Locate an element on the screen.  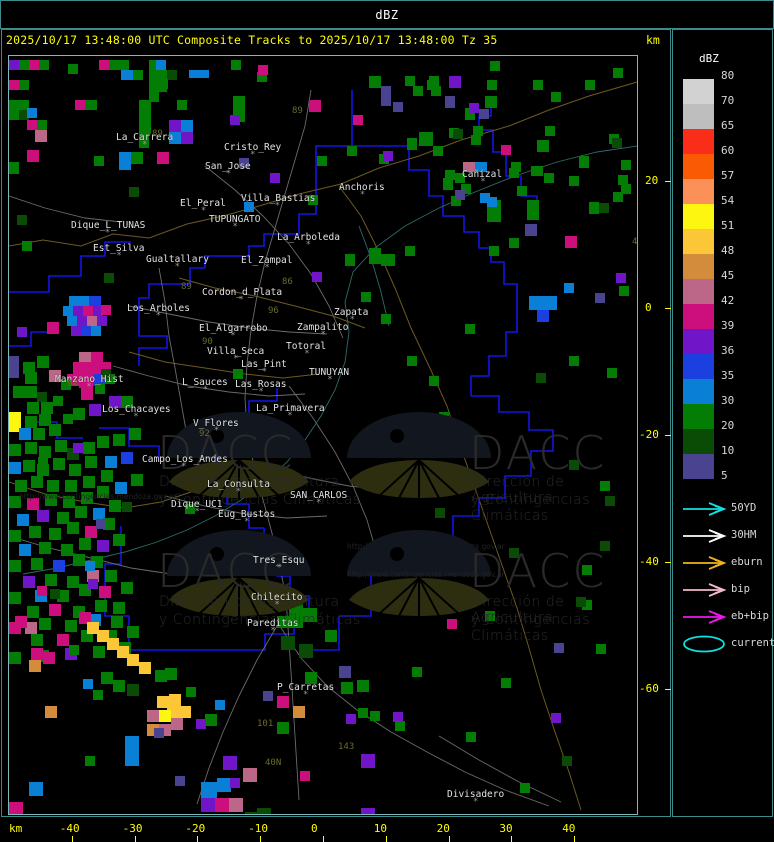
map-place-label: L_Sauces is located at coordinates (205, 382).